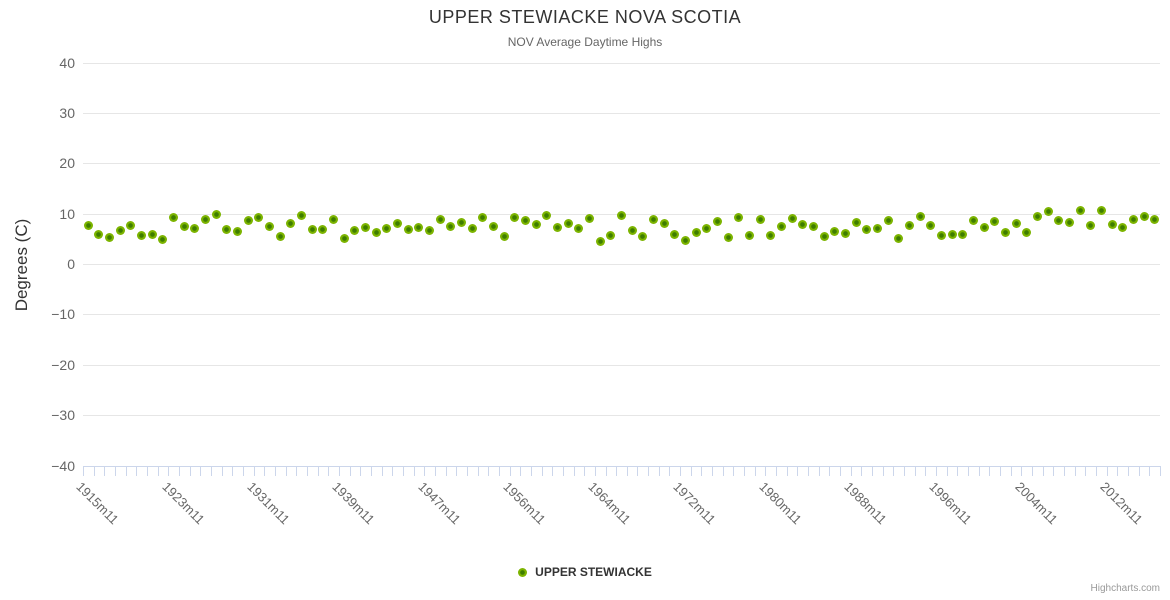 The height and width of the screenshot is (600, 1170). Describe the element at coordinates (1125, 588) in the screenshot. I see `highcharts-credits-link: Highcharts.com` at that location.